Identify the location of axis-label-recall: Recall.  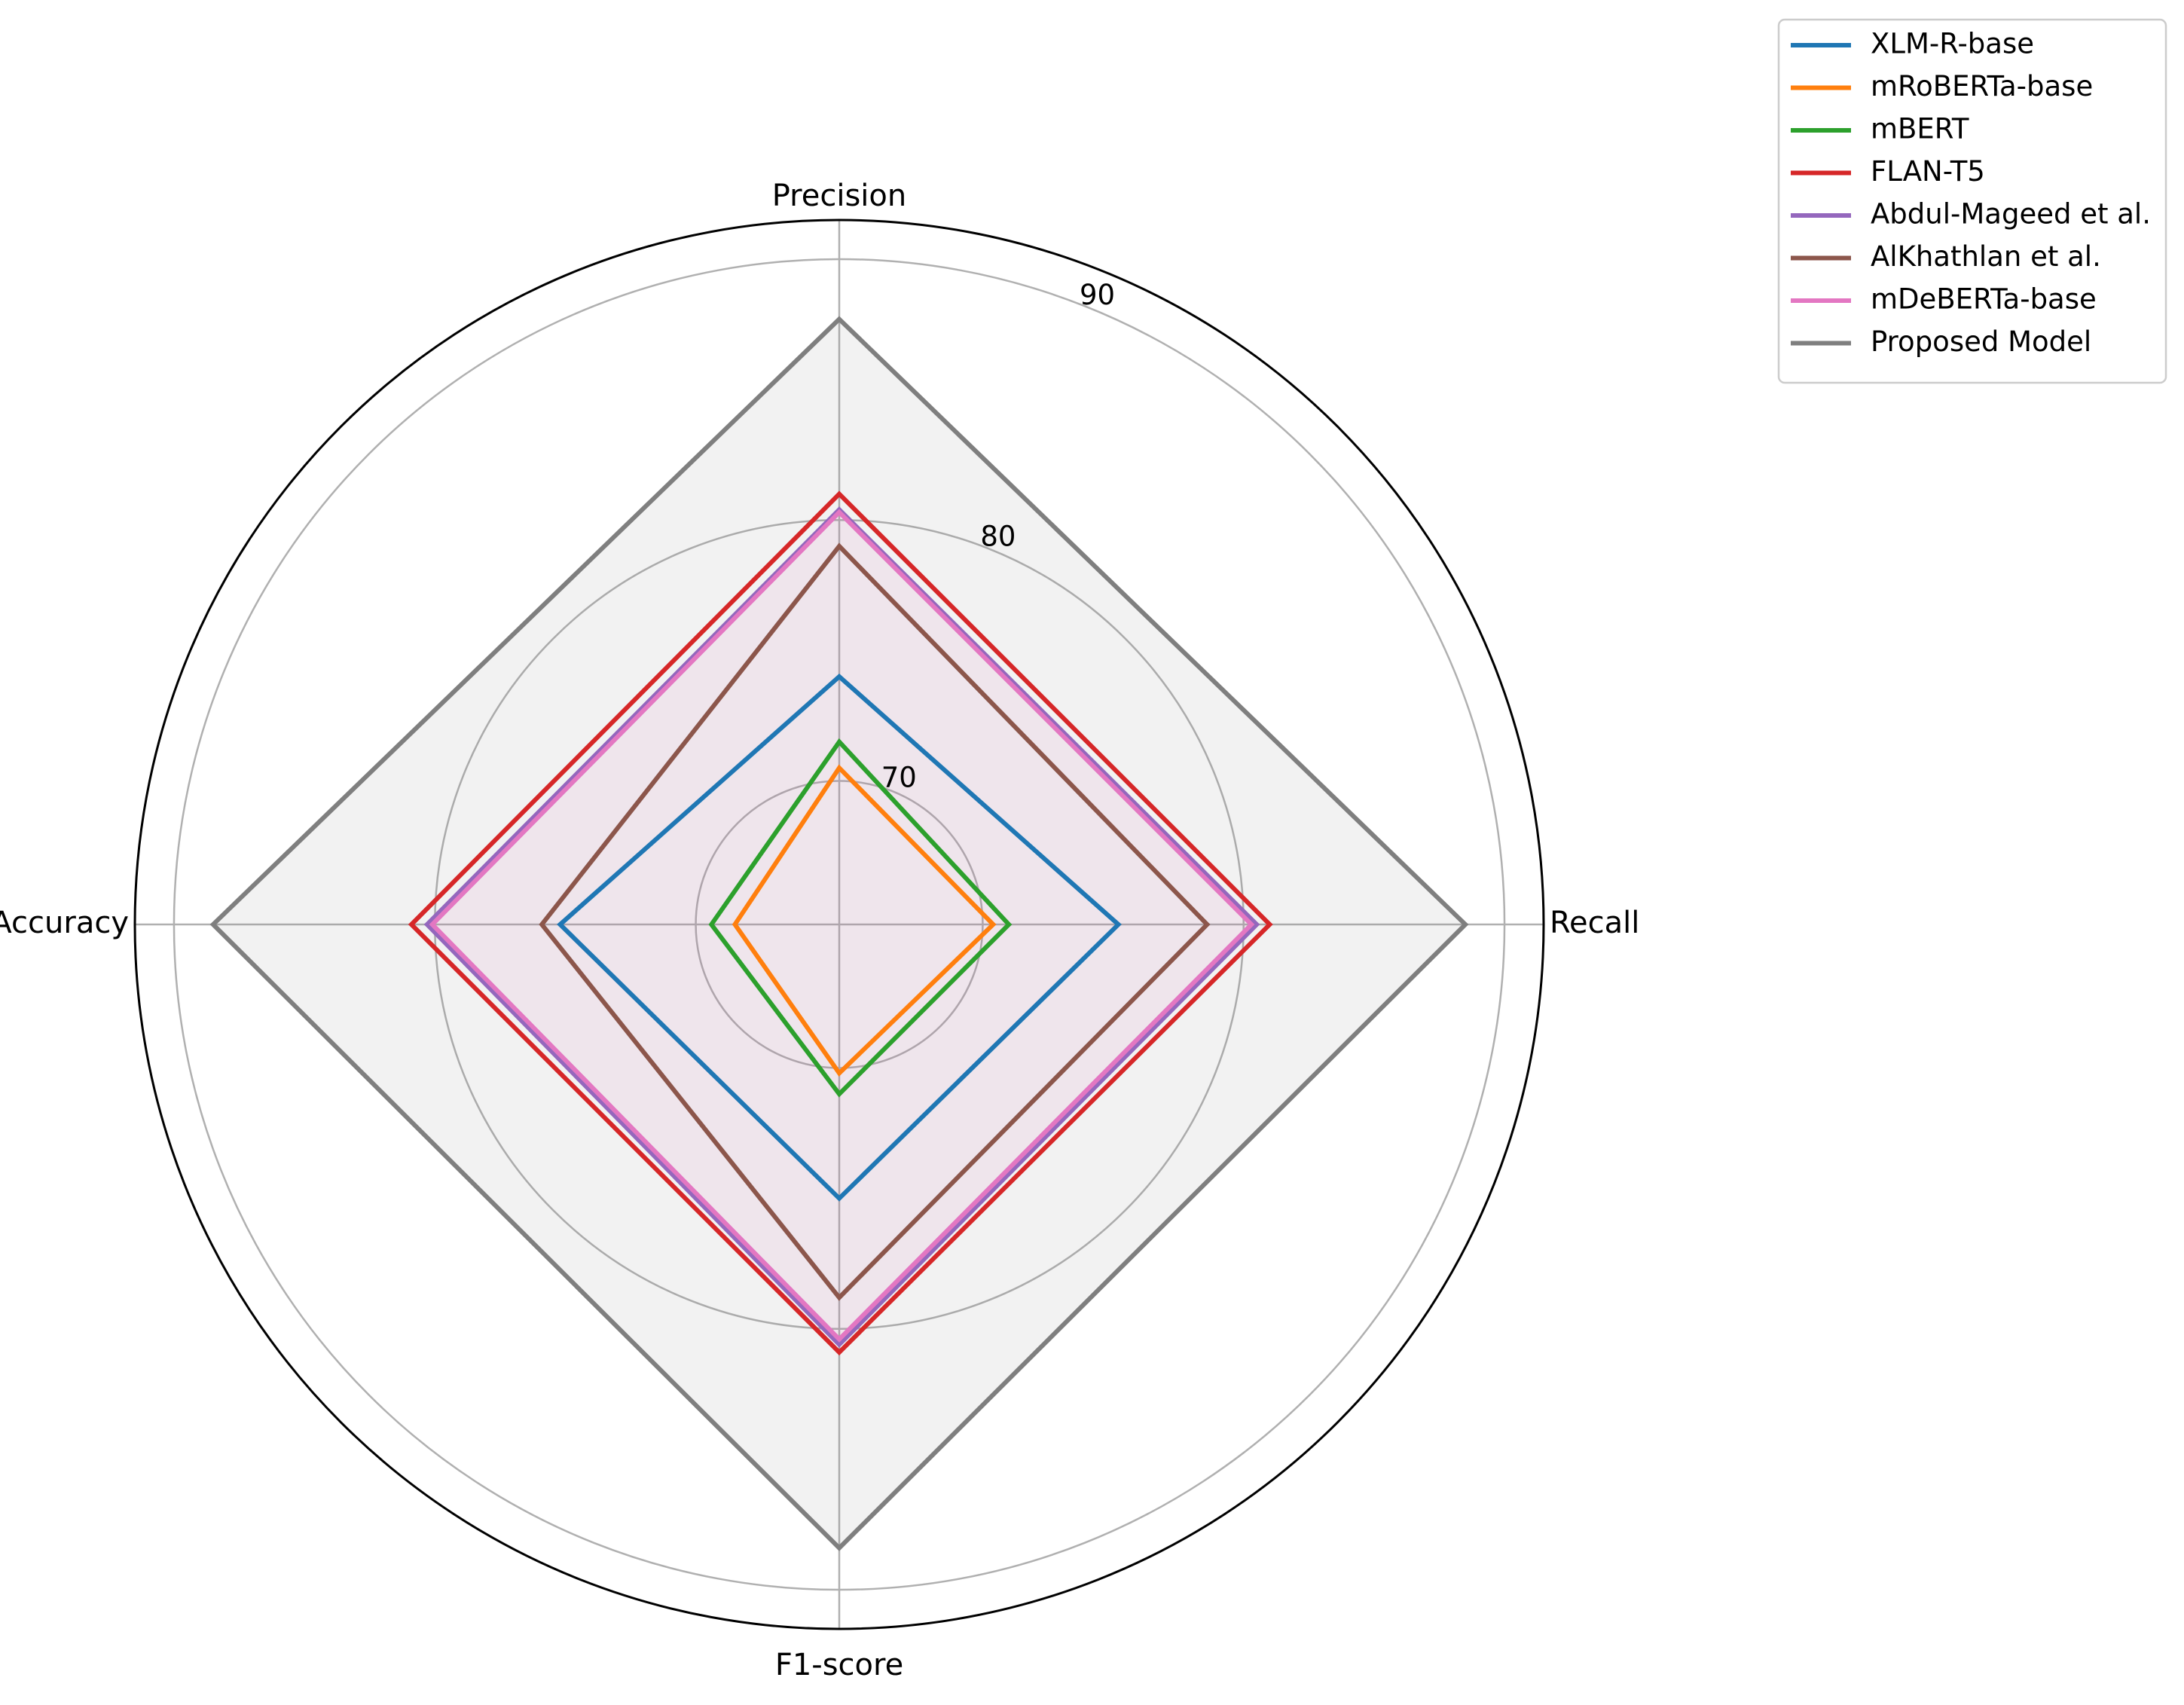
(1594, 923).